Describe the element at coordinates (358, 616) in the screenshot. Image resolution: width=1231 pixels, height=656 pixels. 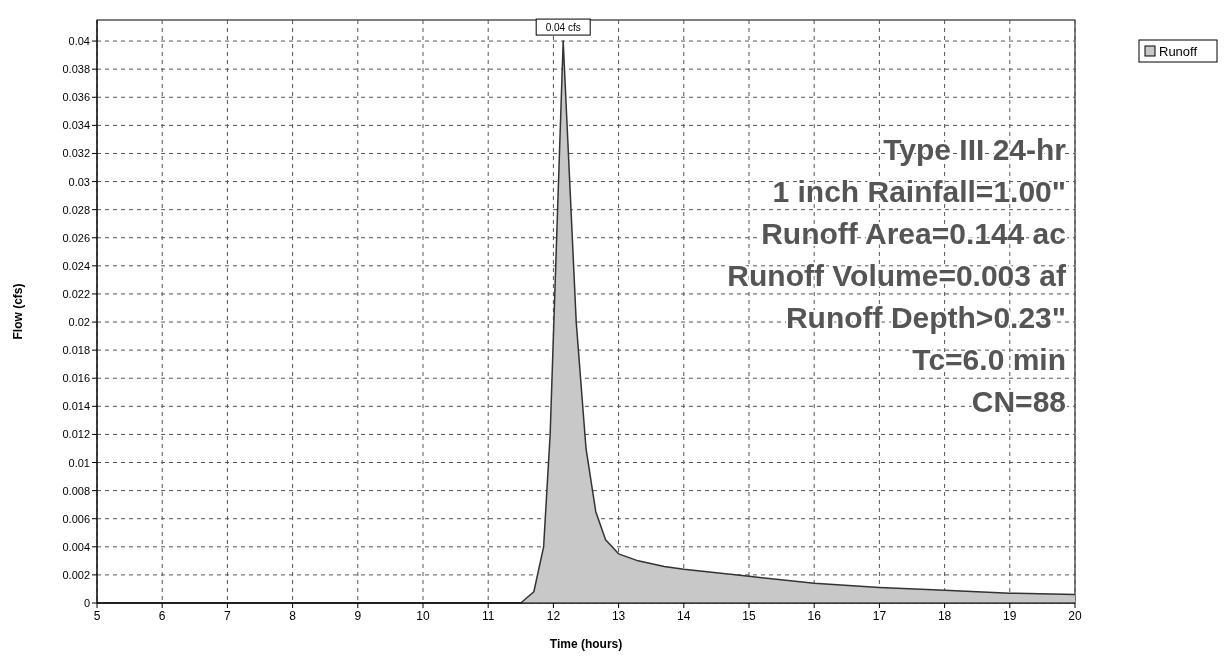
I see `x-tick-label: 9` at that location.